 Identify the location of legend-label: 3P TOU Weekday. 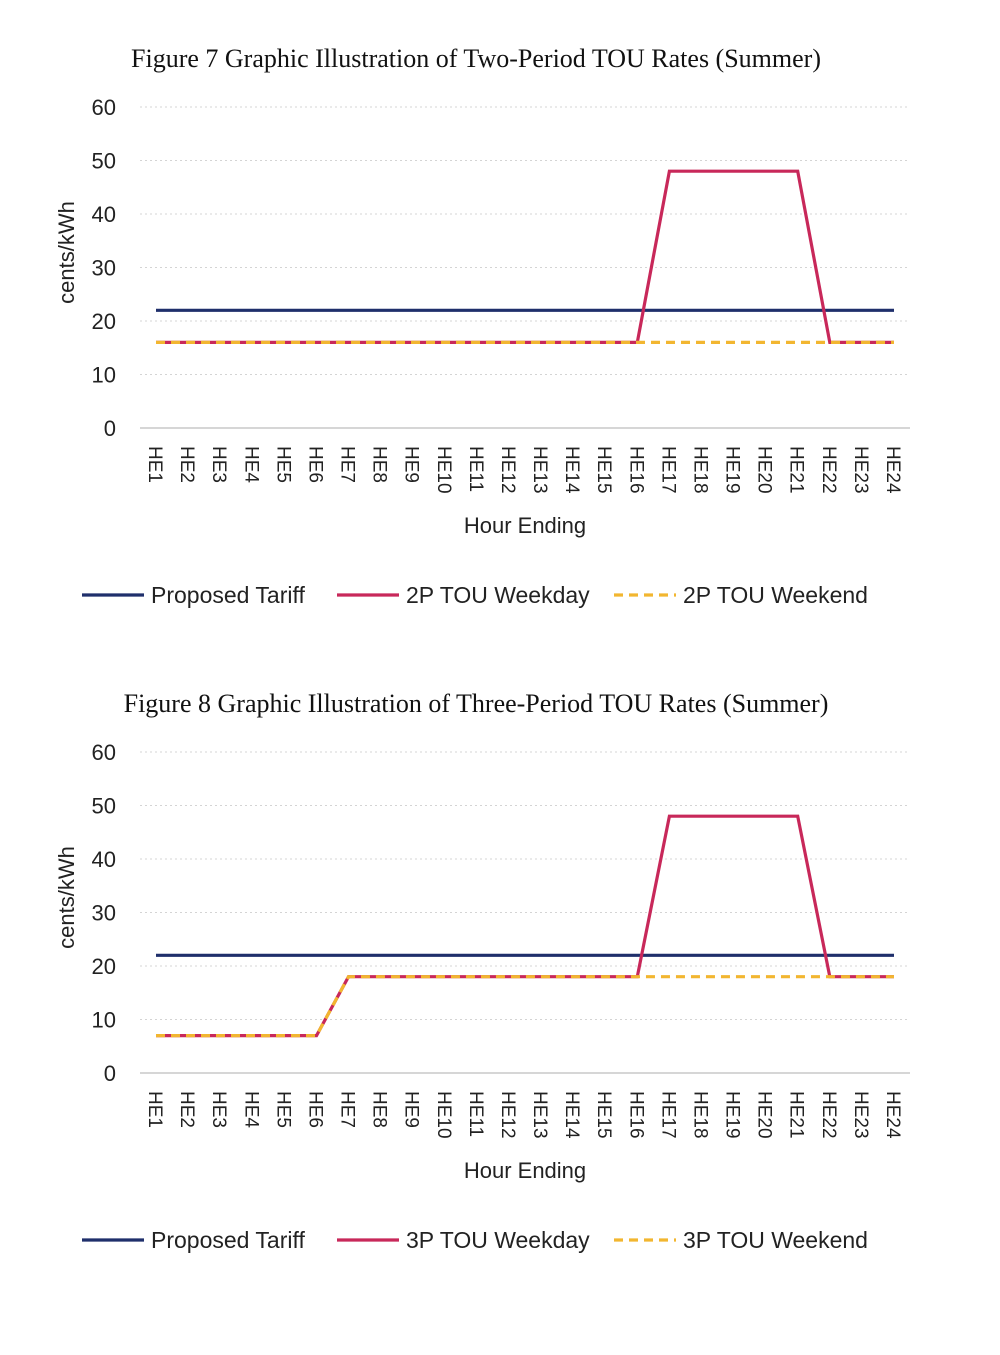
(498, 1240).